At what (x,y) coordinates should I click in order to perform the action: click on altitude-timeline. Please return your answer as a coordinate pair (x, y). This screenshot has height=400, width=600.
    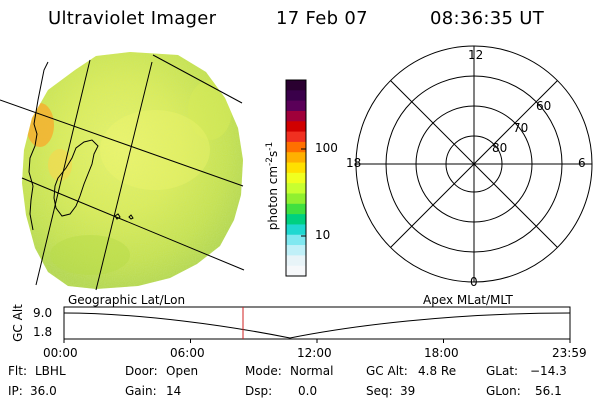
    Looking at the image, I should click on (317, 324).